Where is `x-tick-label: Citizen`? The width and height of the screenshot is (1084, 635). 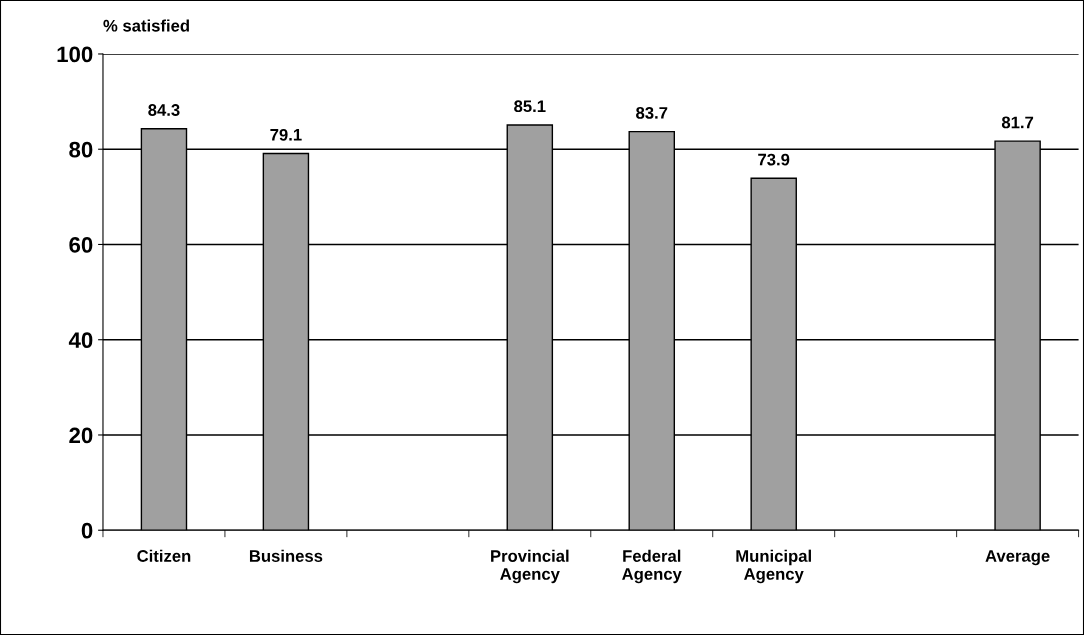 x-tick-label: Citizen is located at coordinates (164, 555).